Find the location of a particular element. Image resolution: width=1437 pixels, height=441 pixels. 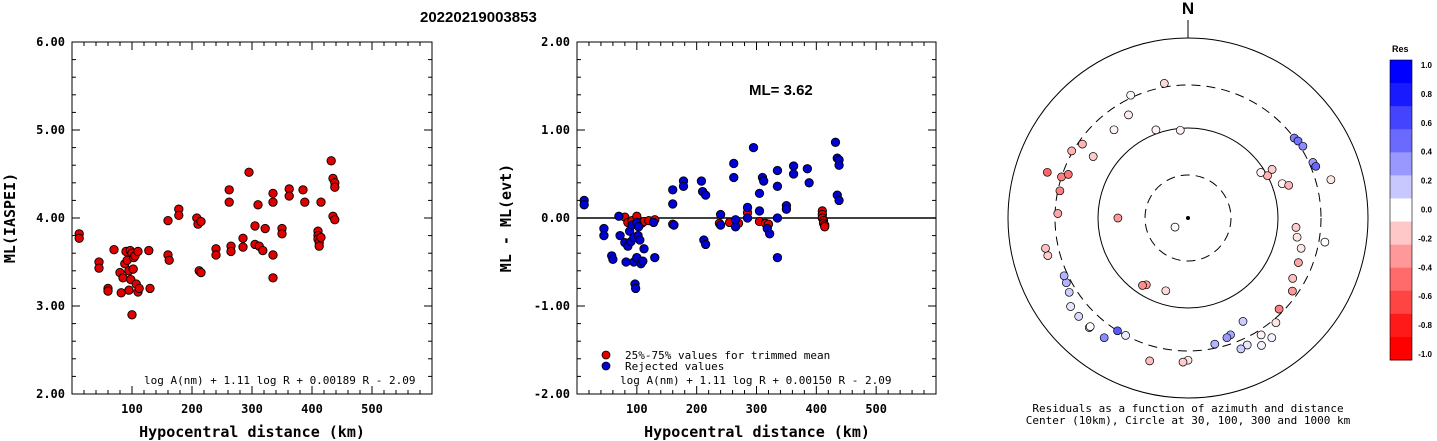

circle-30km is located at coordinates (1188, 218).